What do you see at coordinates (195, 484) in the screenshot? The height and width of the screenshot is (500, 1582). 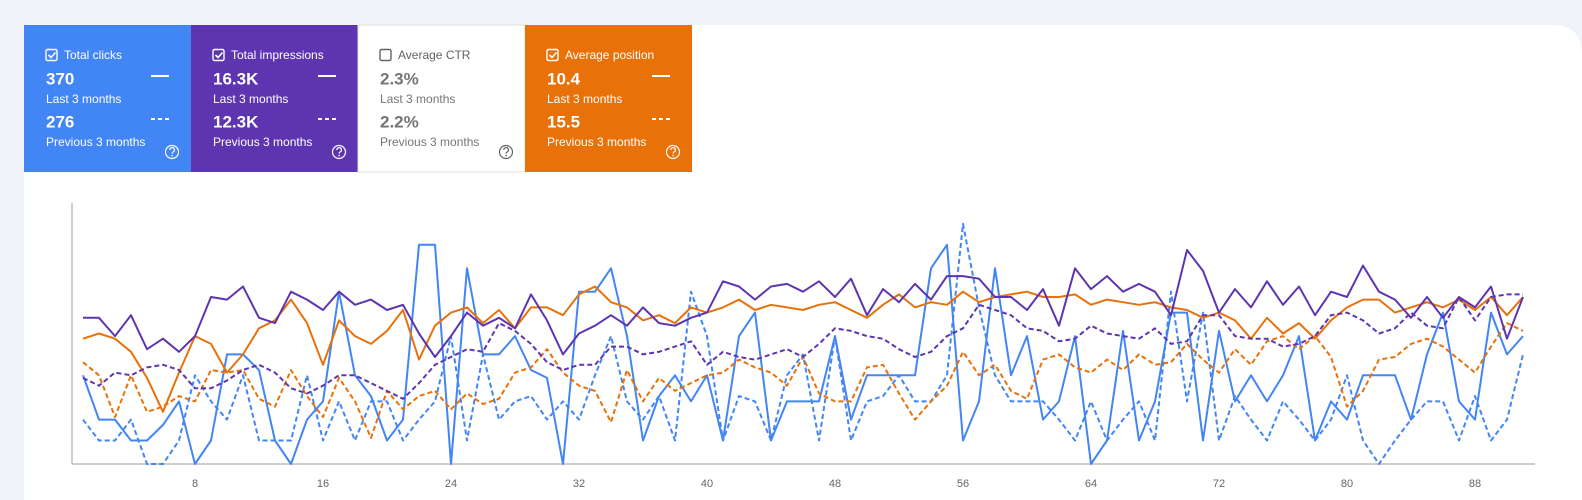 I see `x-tick-label: 8` at bounding box center [195, 484].